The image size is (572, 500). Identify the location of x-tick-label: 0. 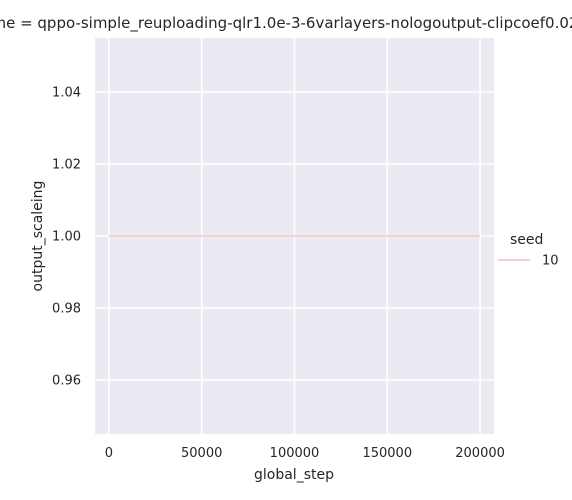
(109, 453).